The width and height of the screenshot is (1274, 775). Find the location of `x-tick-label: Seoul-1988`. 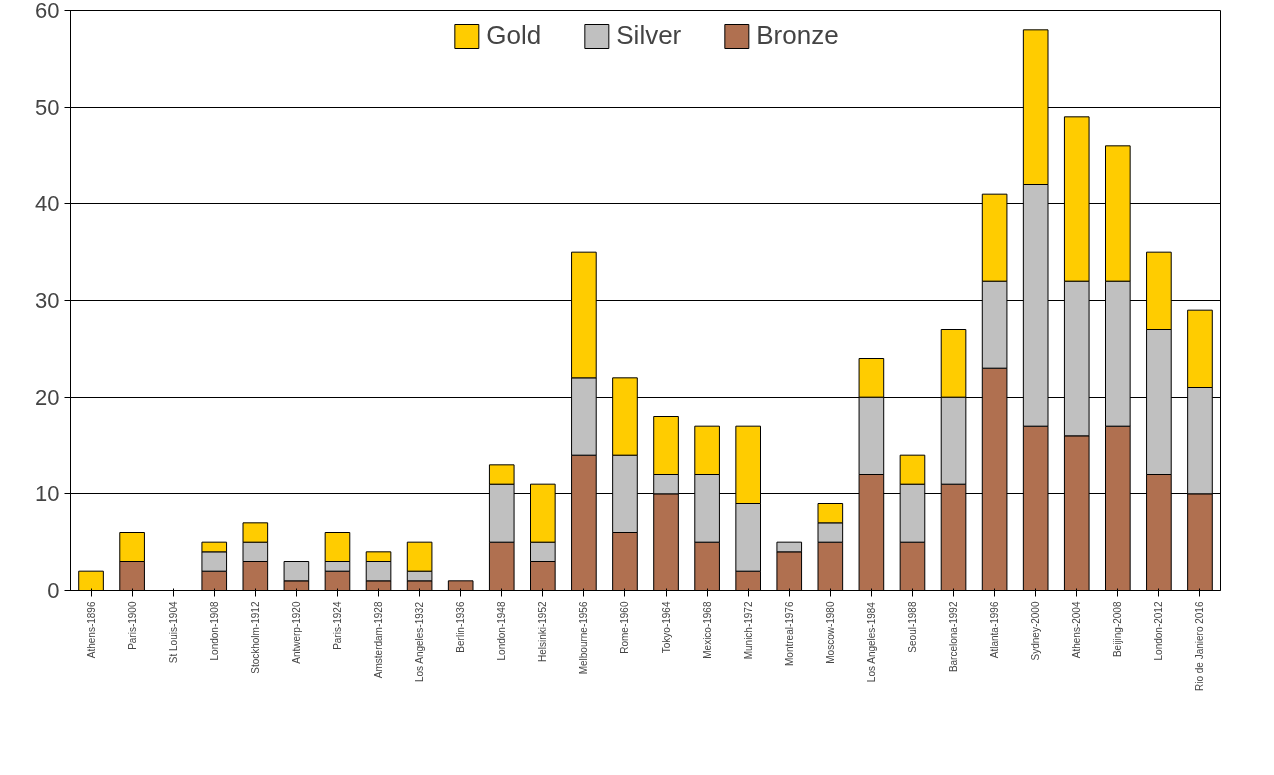

x-tick-label: Seoul-1988 is located at coordinates (912, 627).